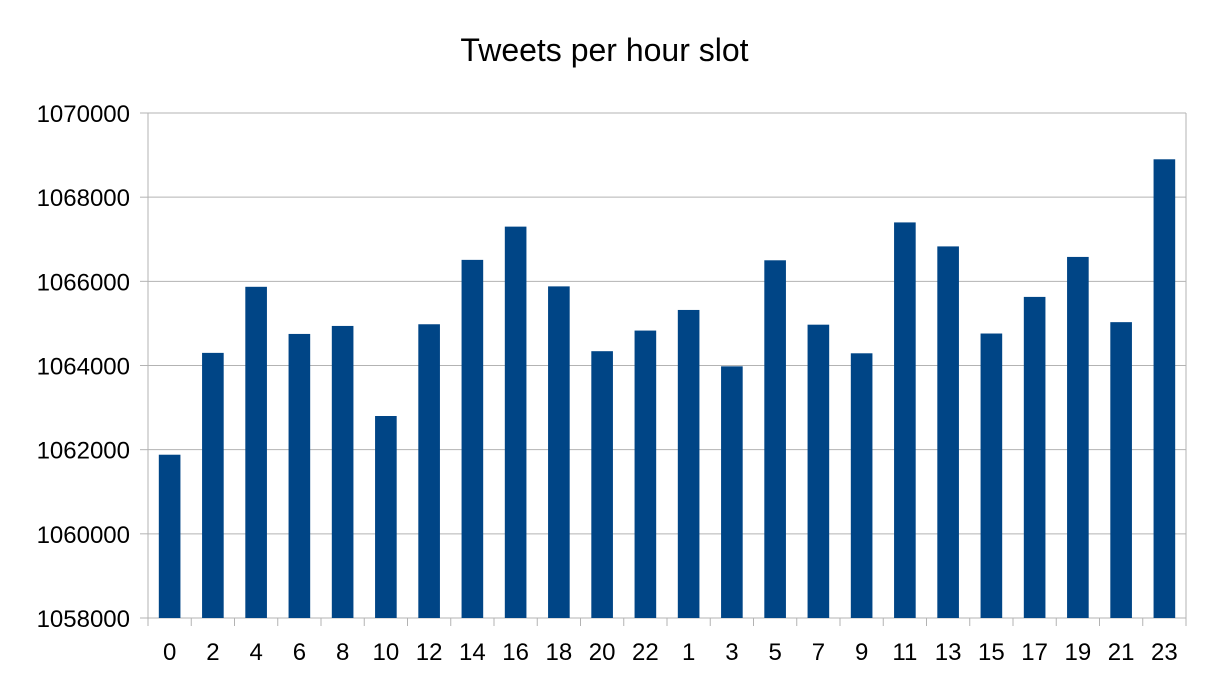  I want to click on x-tick-label: 22, so click(645, 652).